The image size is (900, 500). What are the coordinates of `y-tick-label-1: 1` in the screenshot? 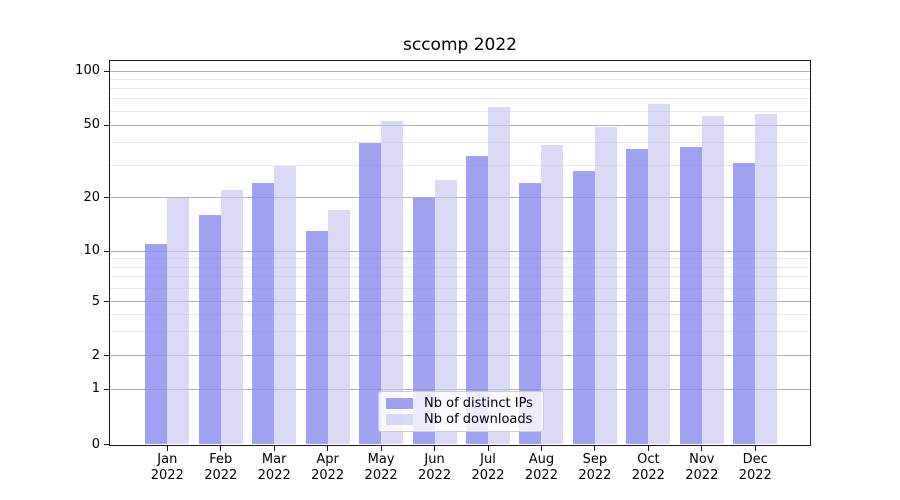 It's located at (95, 388).